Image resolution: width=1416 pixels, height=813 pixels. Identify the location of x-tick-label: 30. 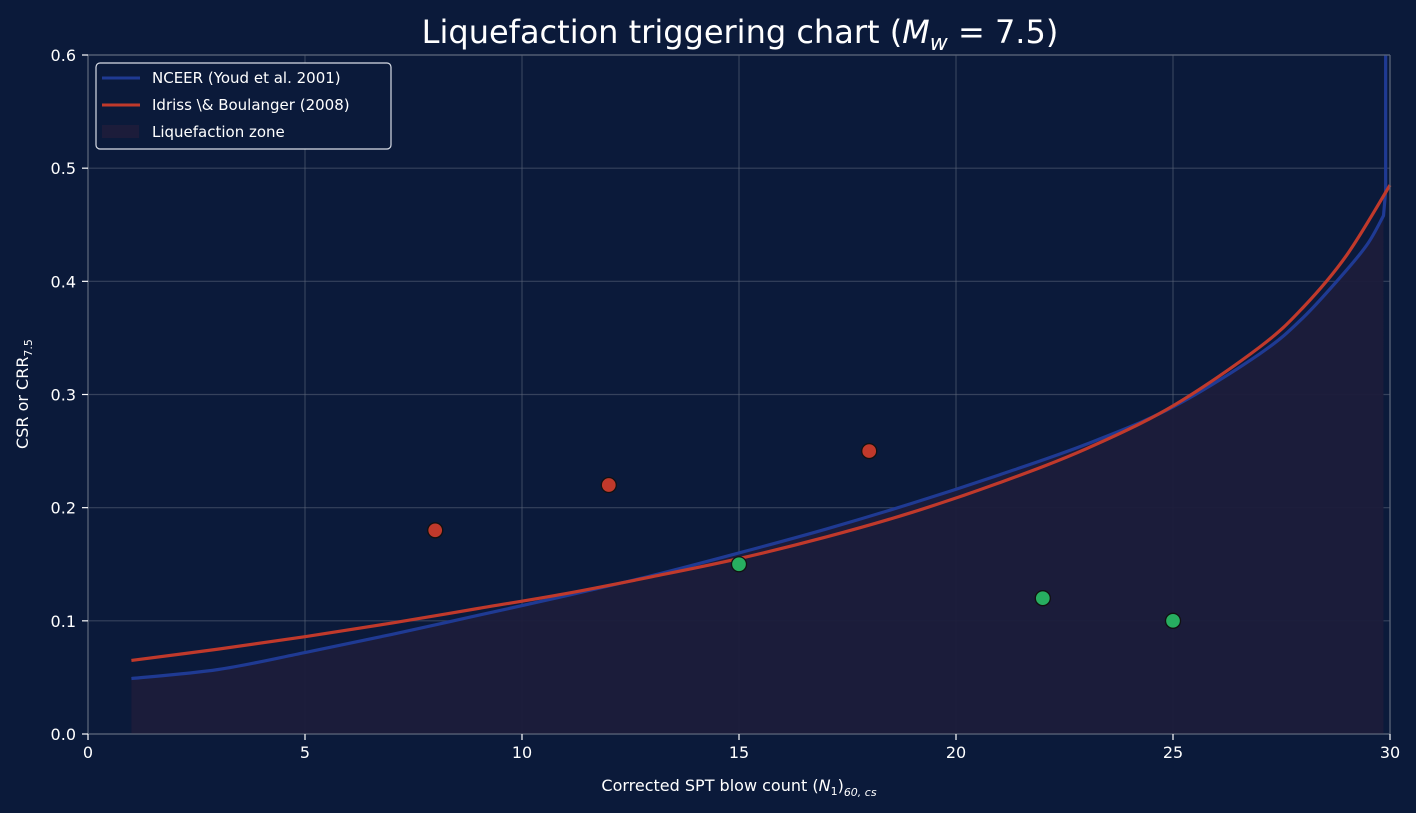
(1390, 752).